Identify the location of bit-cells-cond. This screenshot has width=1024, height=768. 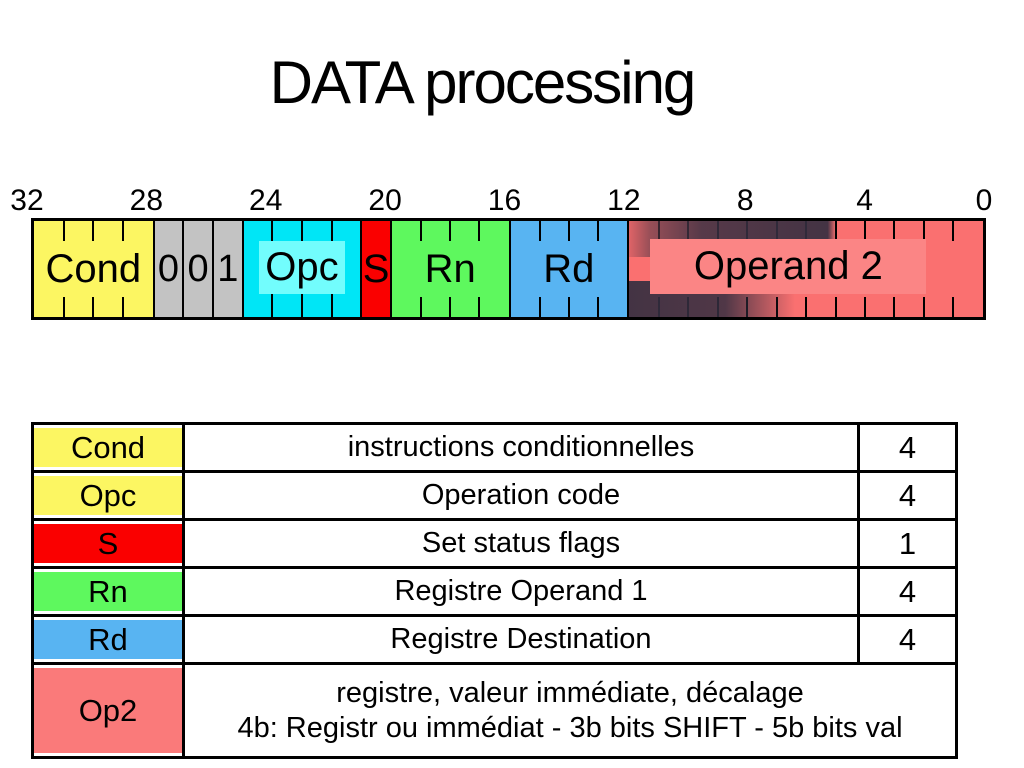
(93, 269).